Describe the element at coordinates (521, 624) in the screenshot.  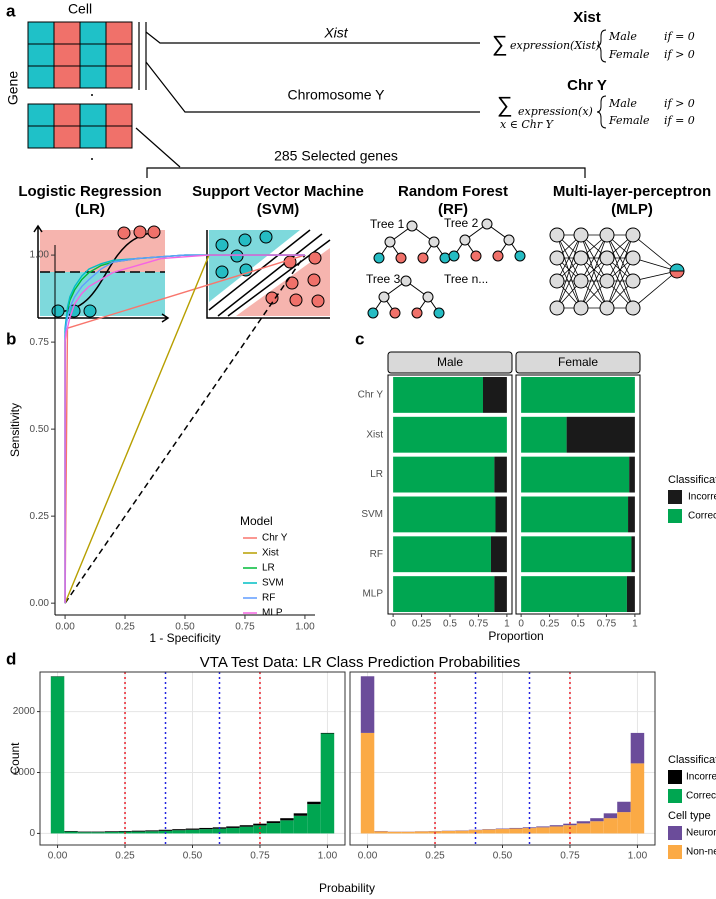
I see `x-tick-label: 0` at that location.